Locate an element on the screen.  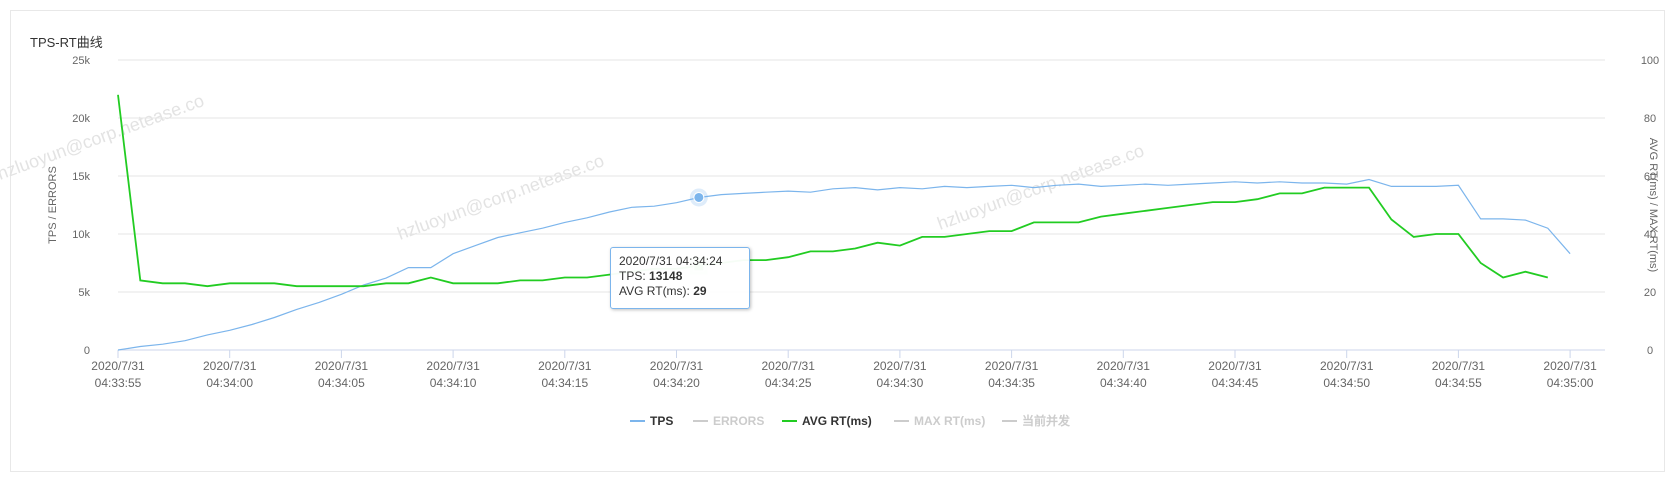
x-tick-label-time: 04:34:30 is located at coordinates (900, 383).